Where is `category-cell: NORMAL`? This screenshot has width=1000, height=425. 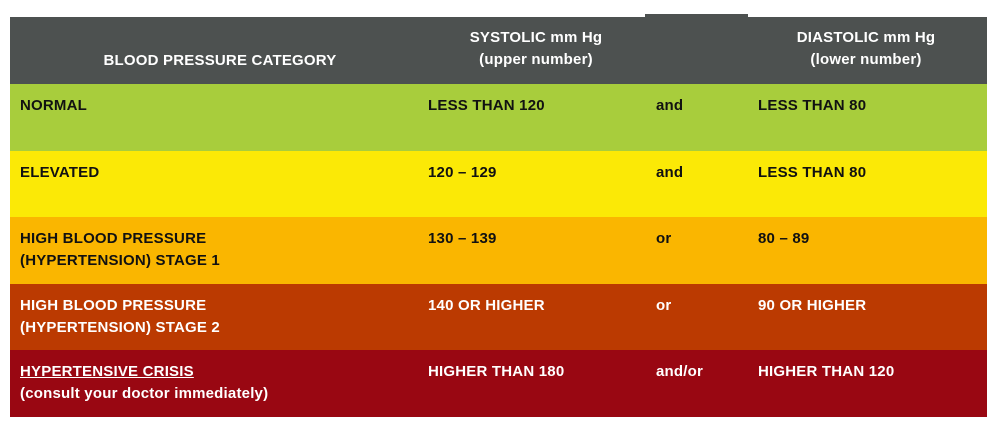 category-cell: NORMAL is located at coordinates (215, 106).